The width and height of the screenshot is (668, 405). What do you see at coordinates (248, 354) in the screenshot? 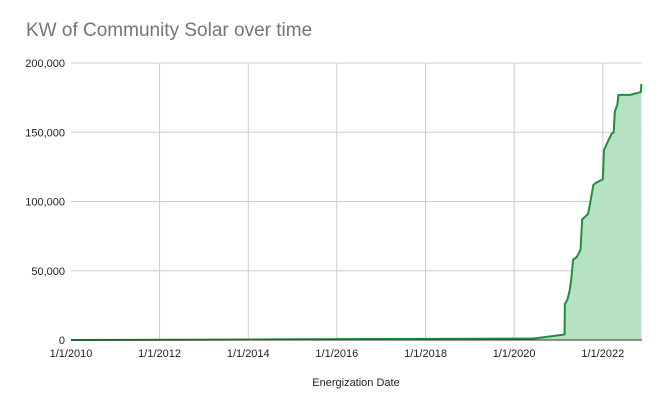
I see `x-tick-label: 1/1/2014` at bounding box center [248, 354].